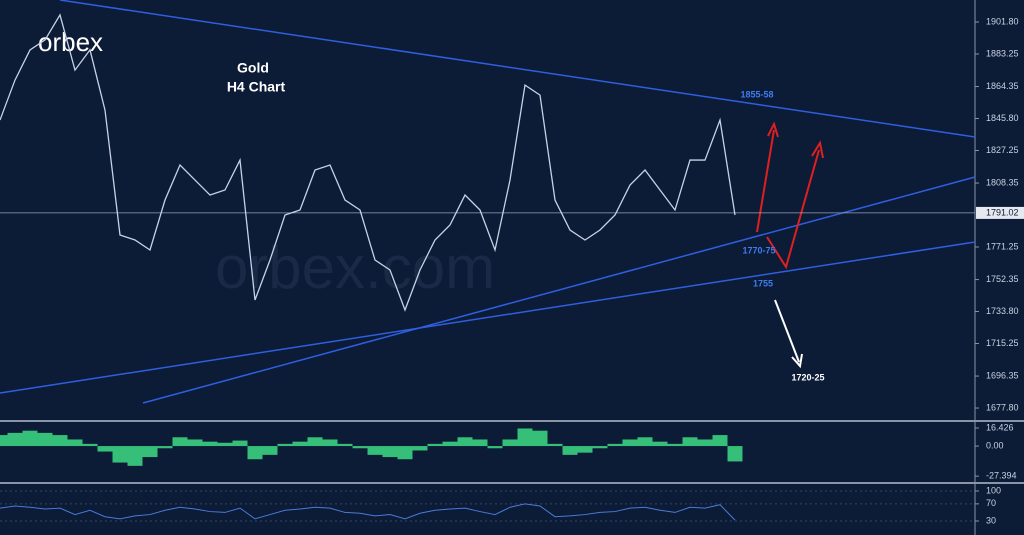 The width and height of the screenshot is (1024, 535). Describe the element at coordinates (355, 267) in the screenshot. I see `watermark: orbex.com` at that location.